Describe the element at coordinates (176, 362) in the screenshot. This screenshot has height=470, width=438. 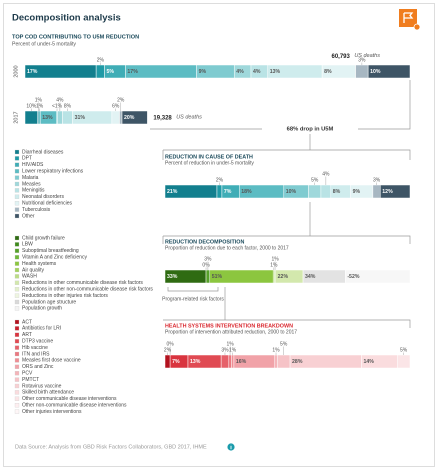
I see `segment-label: 7%` at that location.